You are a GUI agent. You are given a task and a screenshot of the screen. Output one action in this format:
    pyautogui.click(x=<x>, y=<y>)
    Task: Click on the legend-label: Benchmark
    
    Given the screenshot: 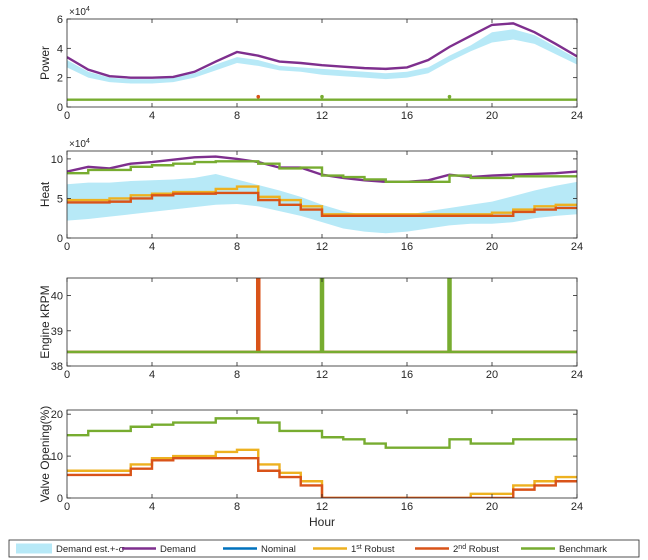 What is the action you would take?
    pyautogui.click(x=583, y=549)
    